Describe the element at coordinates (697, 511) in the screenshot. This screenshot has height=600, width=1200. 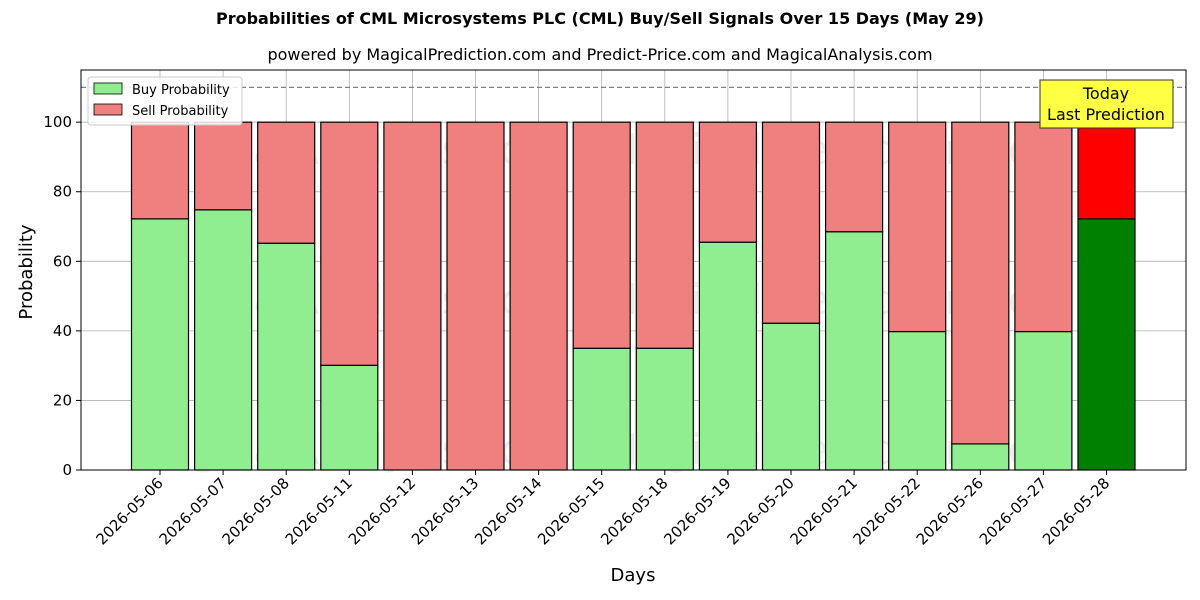
I see `x-tick-label: 2026-05-19` at that location.